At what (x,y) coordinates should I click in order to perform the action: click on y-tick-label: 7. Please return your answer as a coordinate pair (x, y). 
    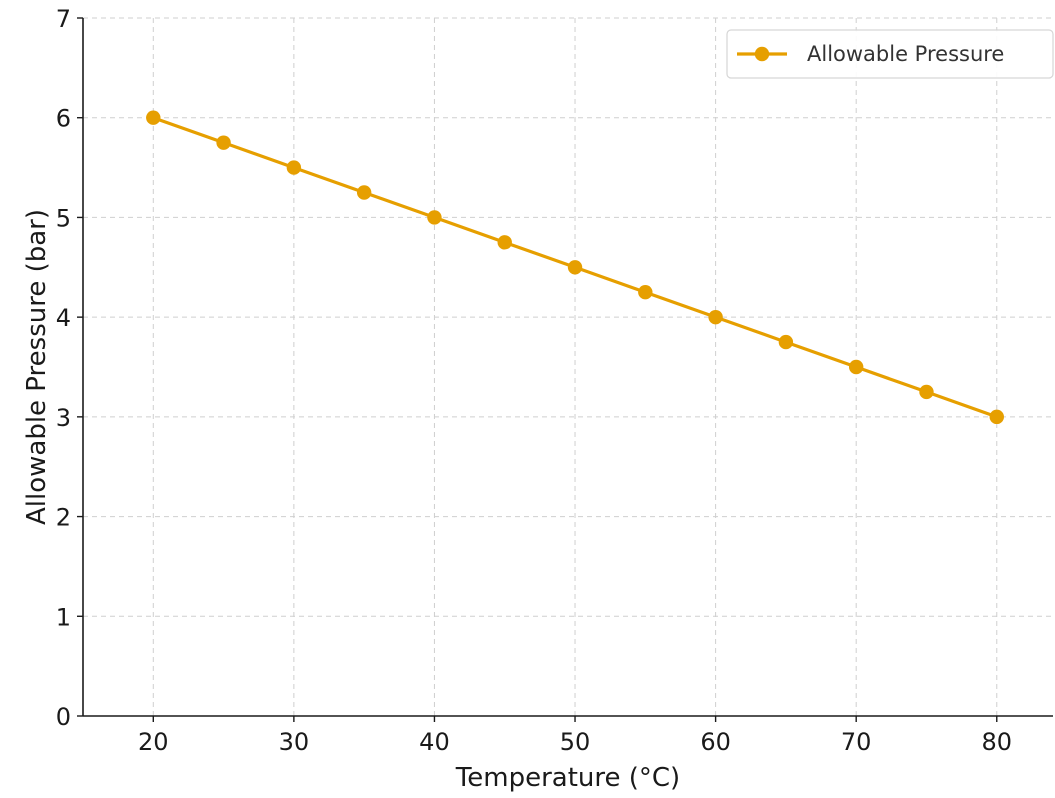
    Looking at the image, I should click on (63, 19).